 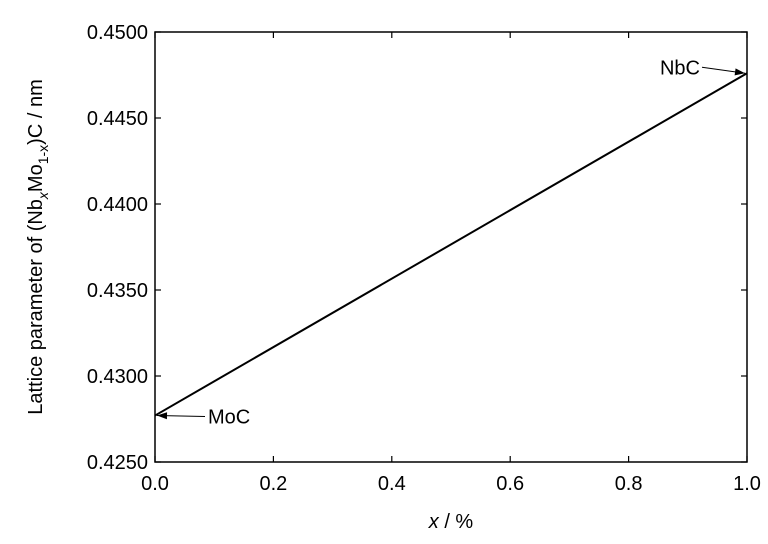 I want to click on y-tick-label: 0.4300, so click(x=117, y=377).